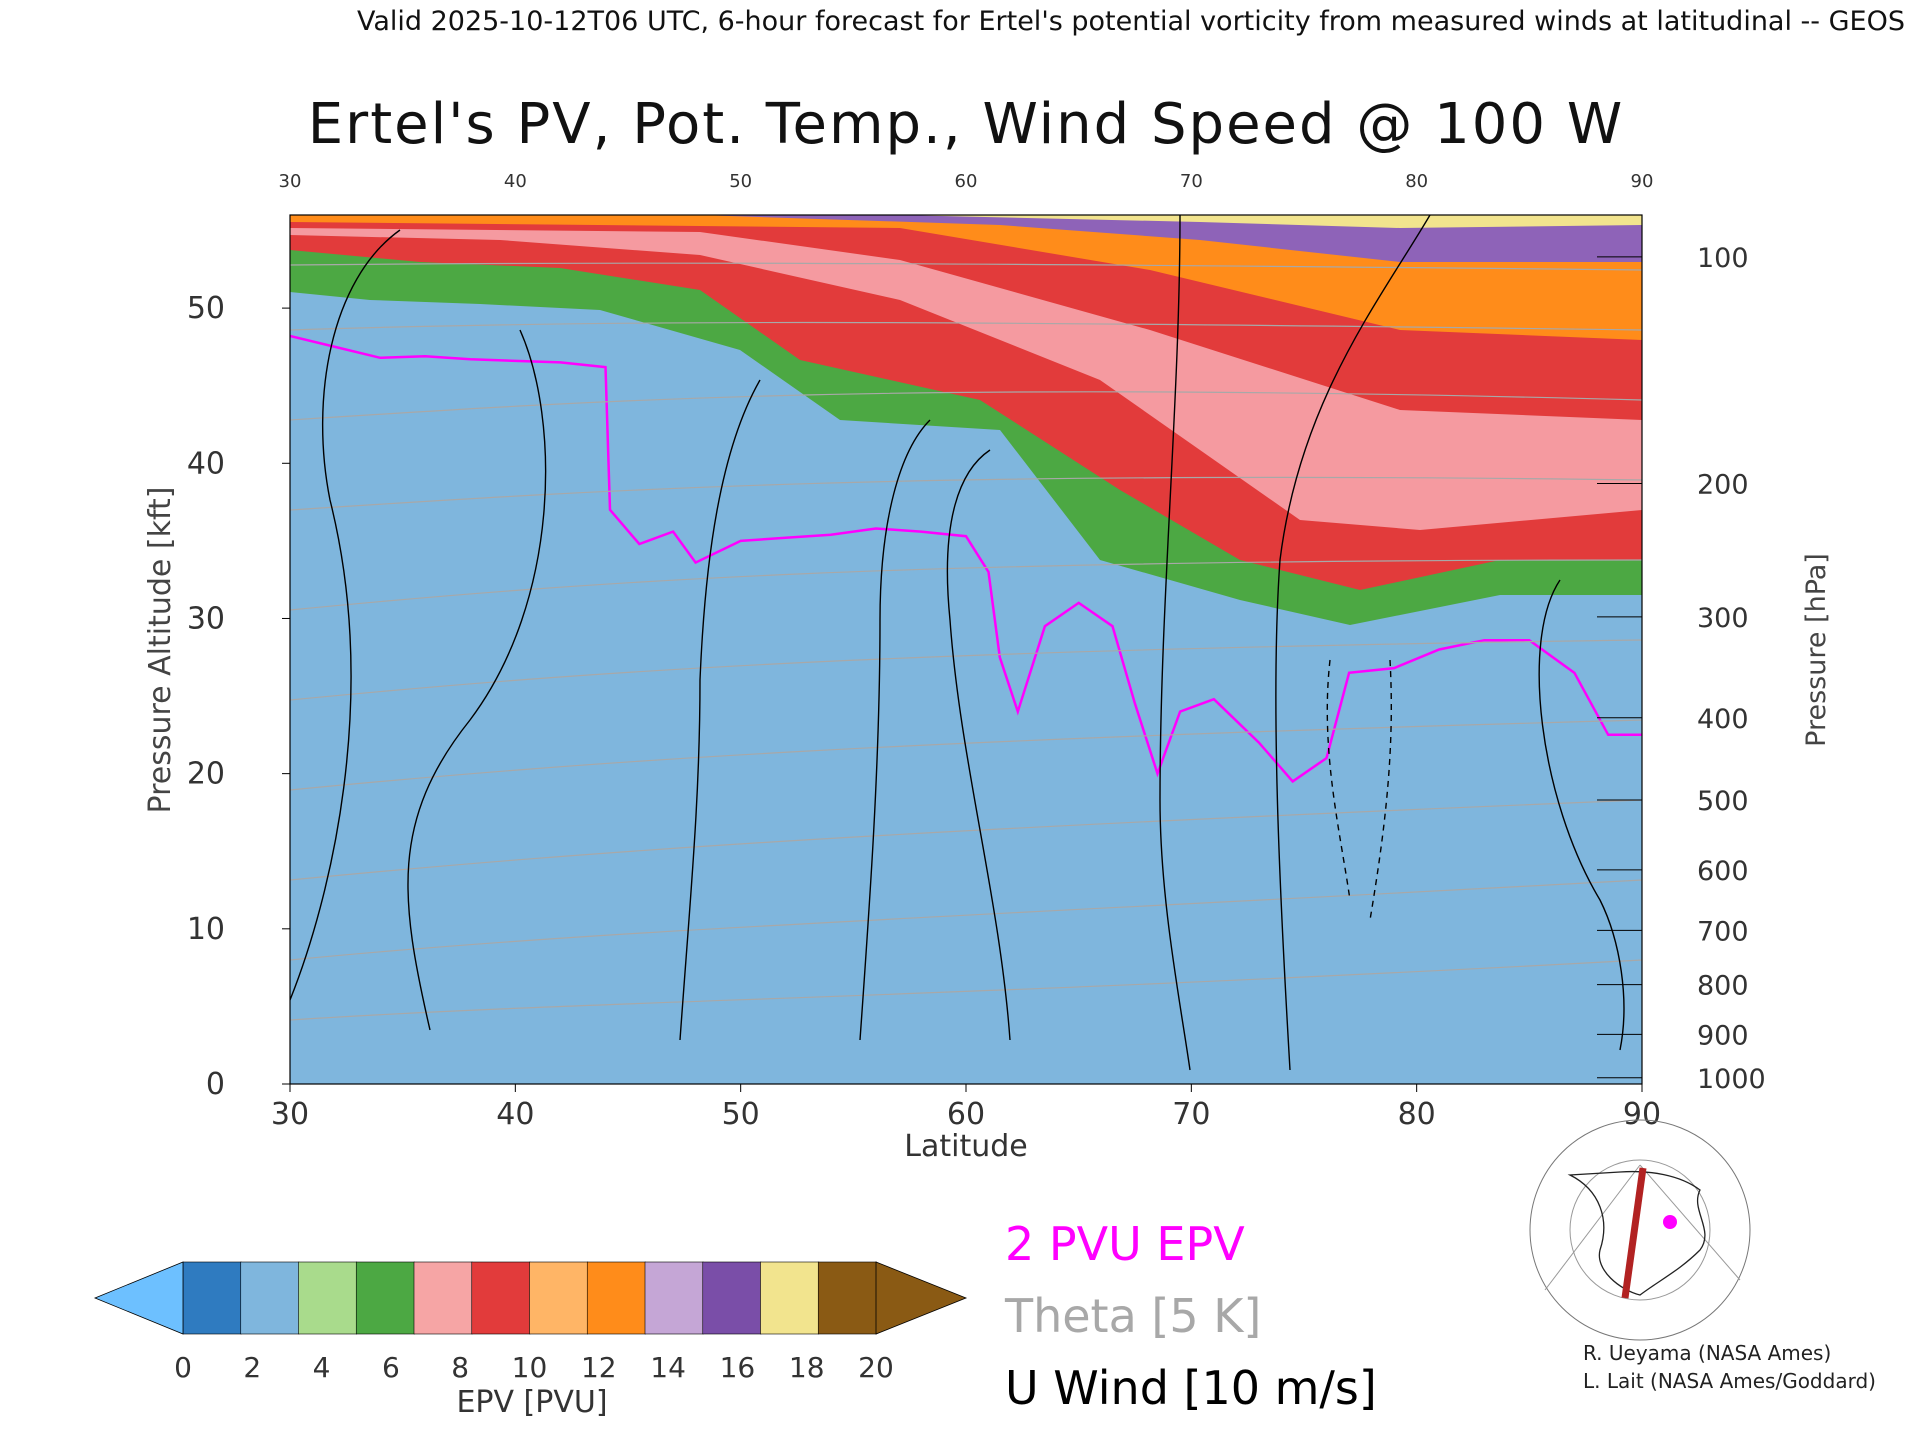 This screenshot has height=1440, width=1920. What do you see at coordinates (738, 1367) in the screenshot?
I see `colorbar-tick-label: 16` at bounding box center [738, 1367].